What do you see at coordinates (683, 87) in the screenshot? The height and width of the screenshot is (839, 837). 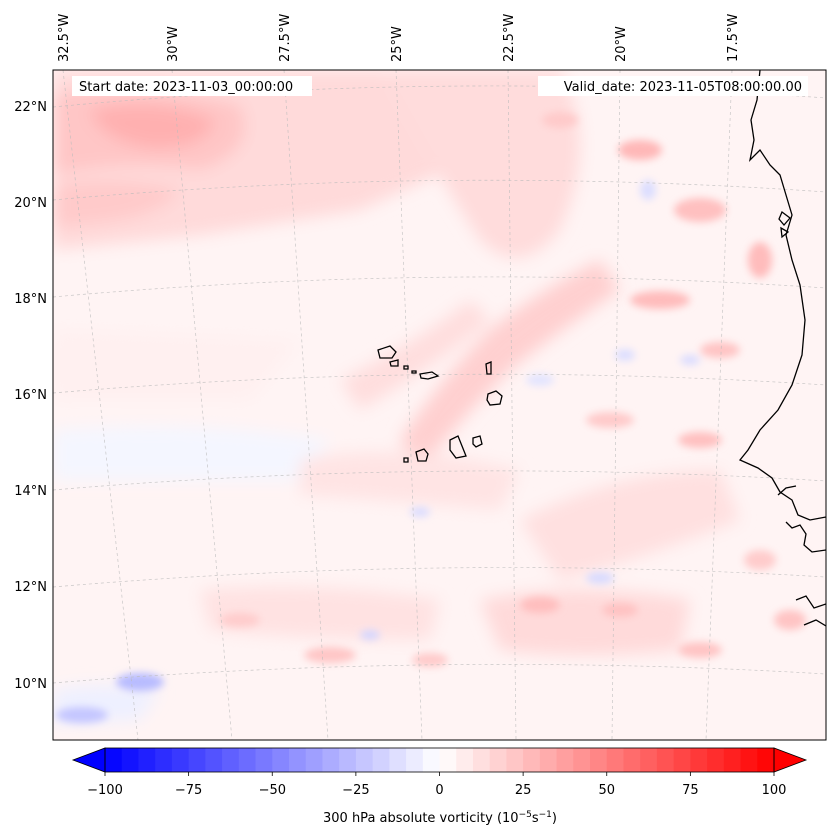 I see `valid-date-text: Valid_date: 2023-11-05T08:00:00.00` at bounding box center [683, 87].